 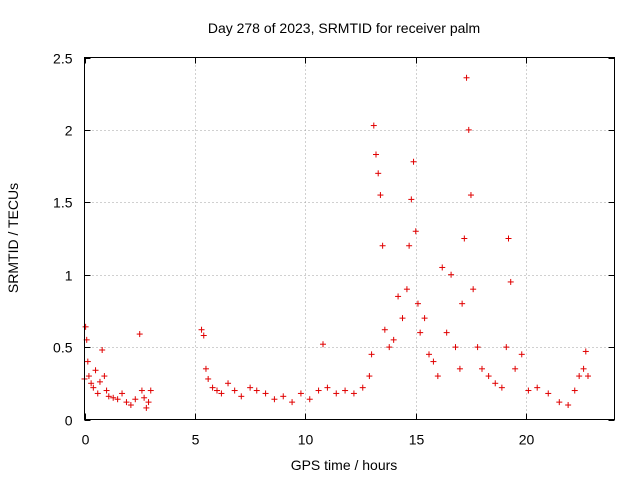 I want to click on x-tick-label: 5, so click(x=196, y=440).